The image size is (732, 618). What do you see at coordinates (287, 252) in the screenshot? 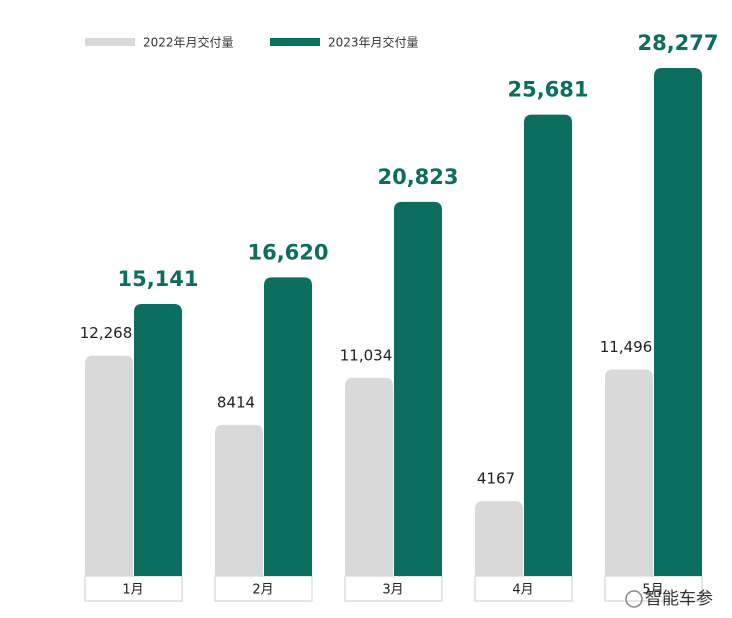
I see `value-label: 16,620` at bounding box center [287, 252].